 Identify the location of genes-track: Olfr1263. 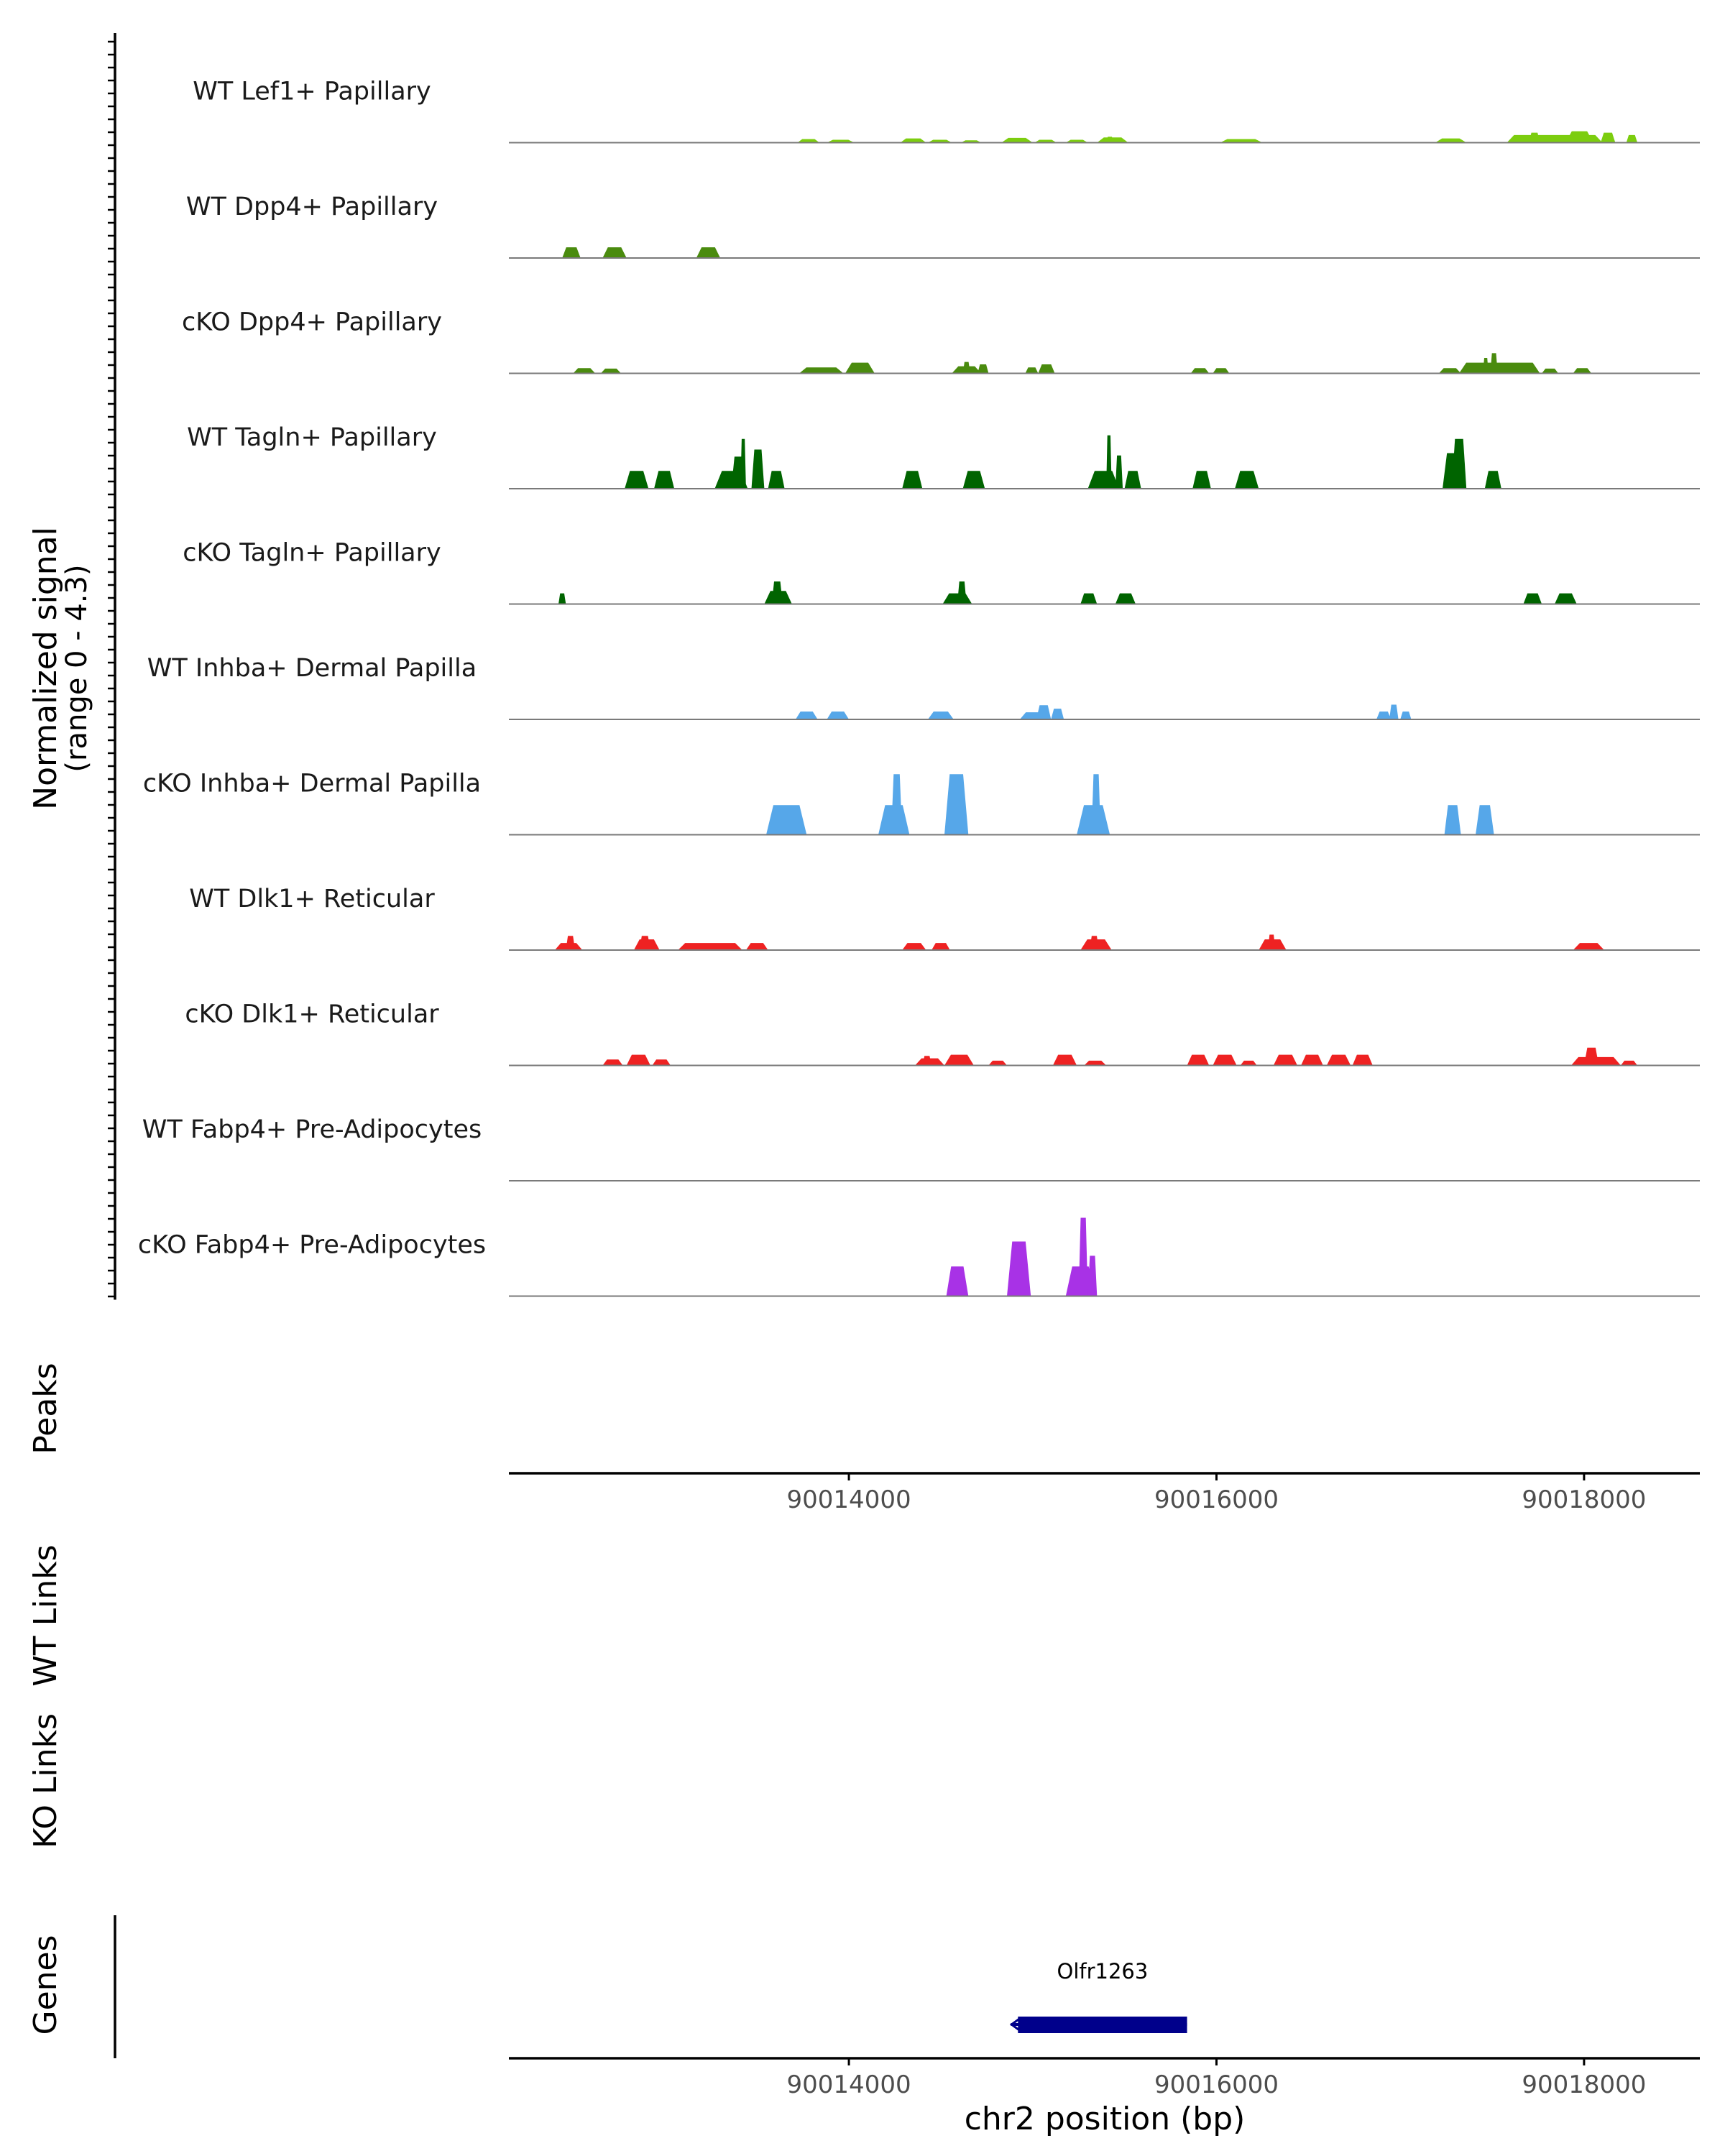
(650, 1986).